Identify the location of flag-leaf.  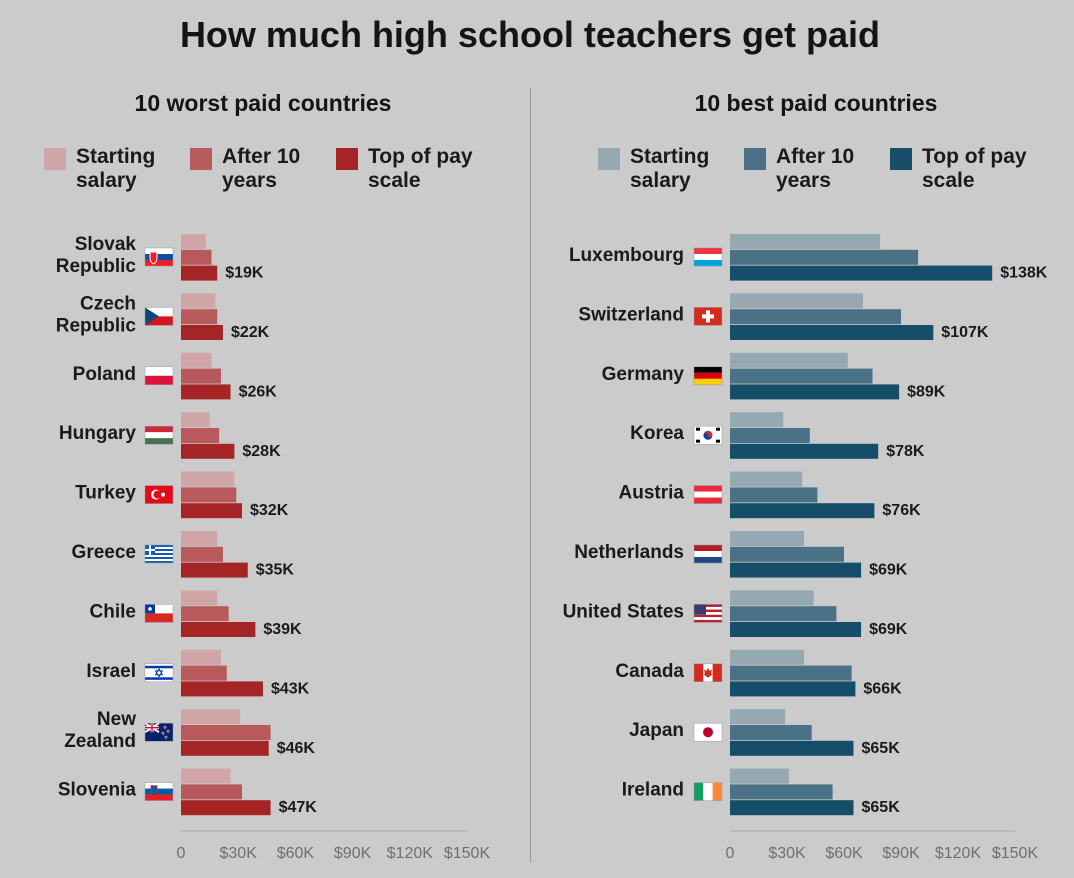
(708, 672).